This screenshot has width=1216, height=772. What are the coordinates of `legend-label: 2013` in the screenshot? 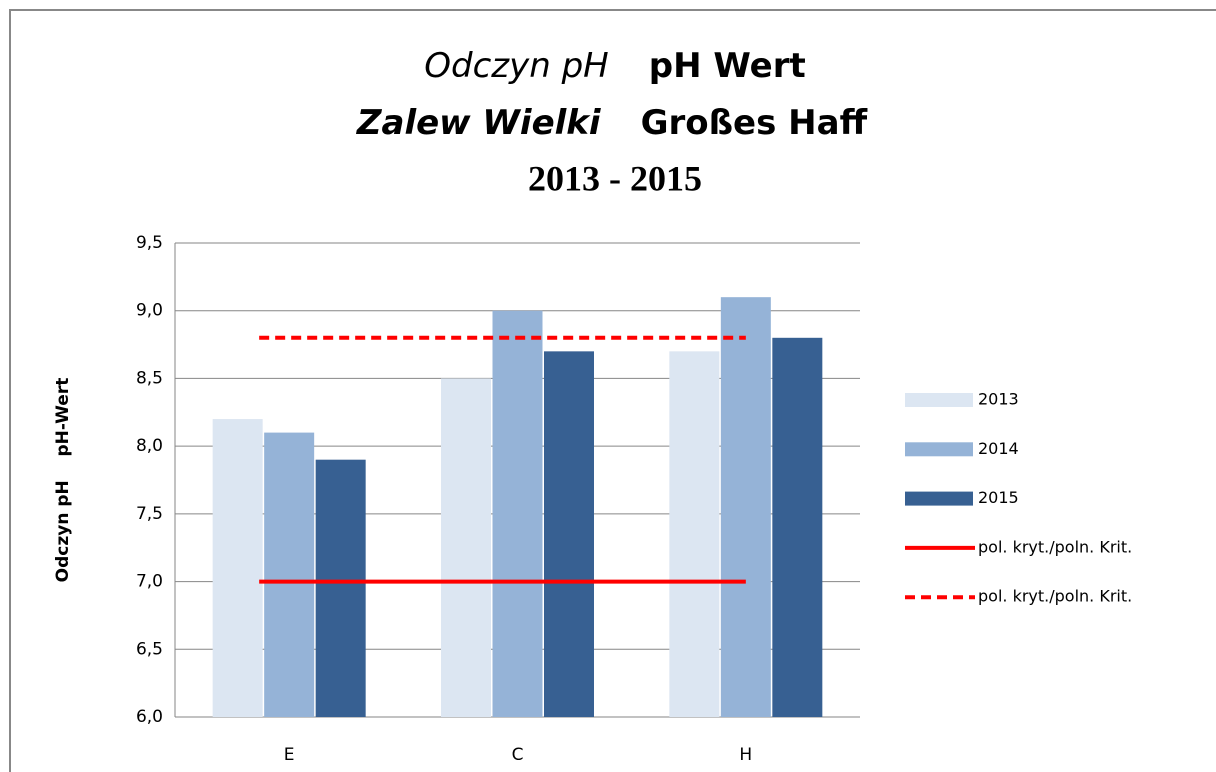 It's located at (998, 399).